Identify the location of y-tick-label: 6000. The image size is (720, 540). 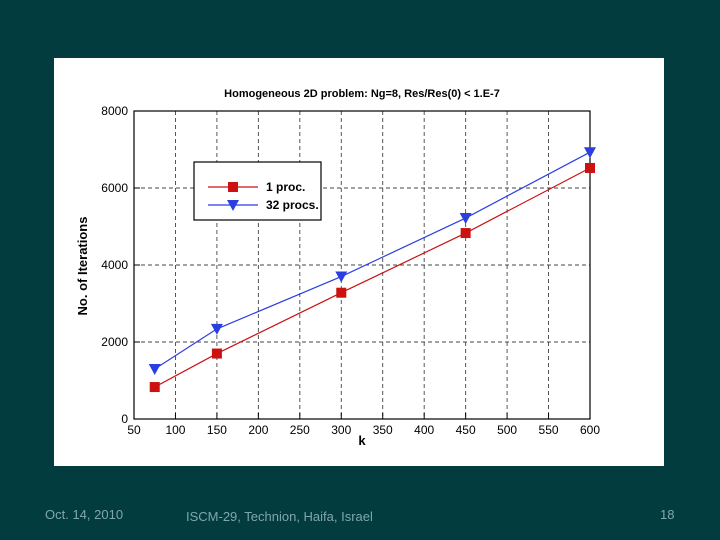
(114, 188).